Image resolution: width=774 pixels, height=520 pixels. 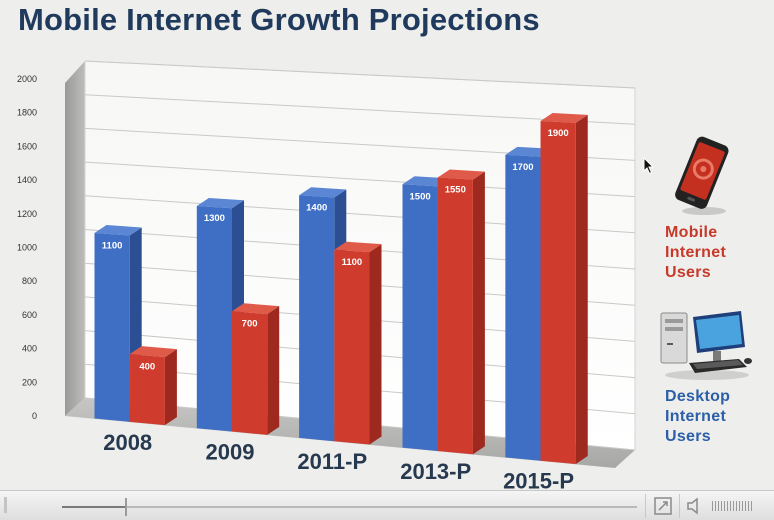 I want to click on mouse-cursor-icon, so click(x=649, y=166).